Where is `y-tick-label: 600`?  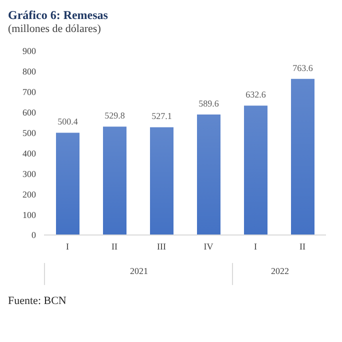
y-tick-label: 600 is located at coordinates (29, 113).